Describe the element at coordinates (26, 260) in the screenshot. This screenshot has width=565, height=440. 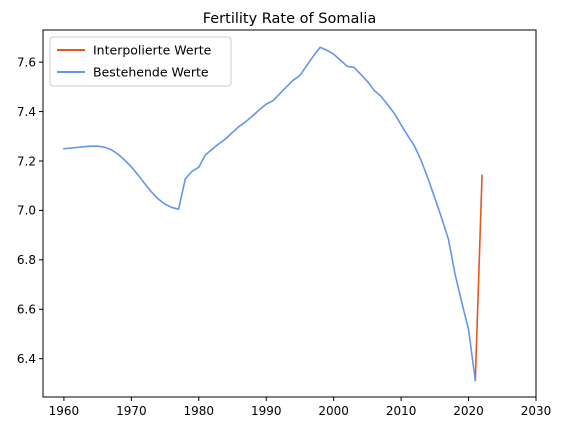
I see `y-tick-label: 6.8` at that location.